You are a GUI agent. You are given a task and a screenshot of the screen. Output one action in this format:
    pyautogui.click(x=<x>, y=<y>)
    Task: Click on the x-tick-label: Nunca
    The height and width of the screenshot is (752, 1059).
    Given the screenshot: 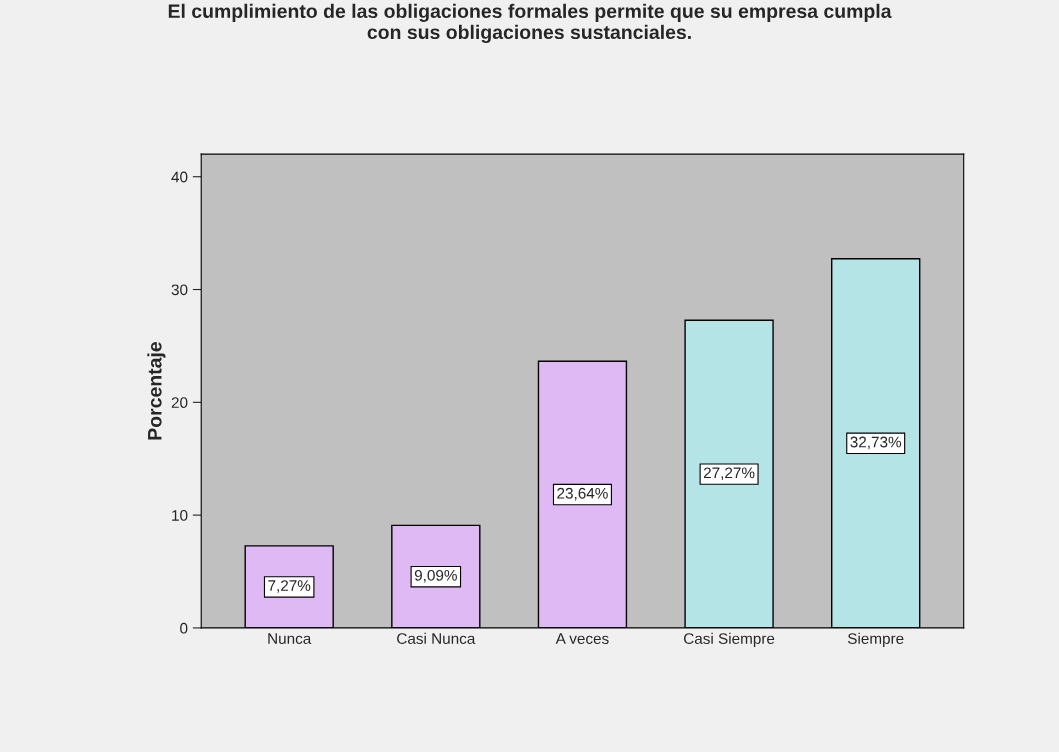 What is the action you would take?
    pyautogui.click(x=290, y=638)
    